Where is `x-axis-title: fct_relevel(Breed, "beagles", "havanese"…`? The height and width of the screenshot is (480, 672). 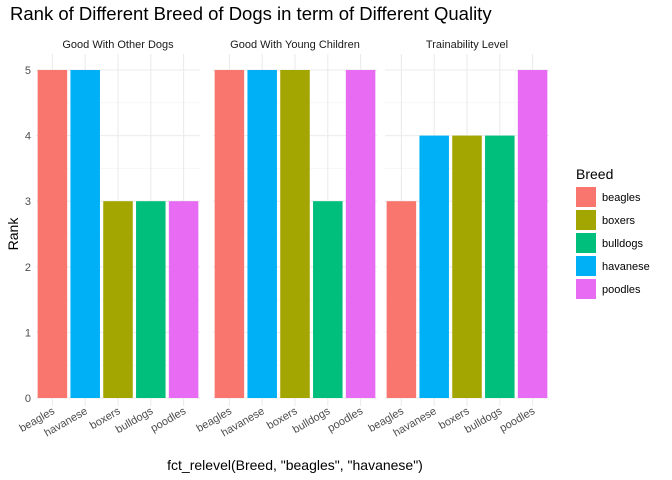
x-axis-title: fct_relevel(Breed, "beagles", "havanese"… is located at coordinates (295, 465).